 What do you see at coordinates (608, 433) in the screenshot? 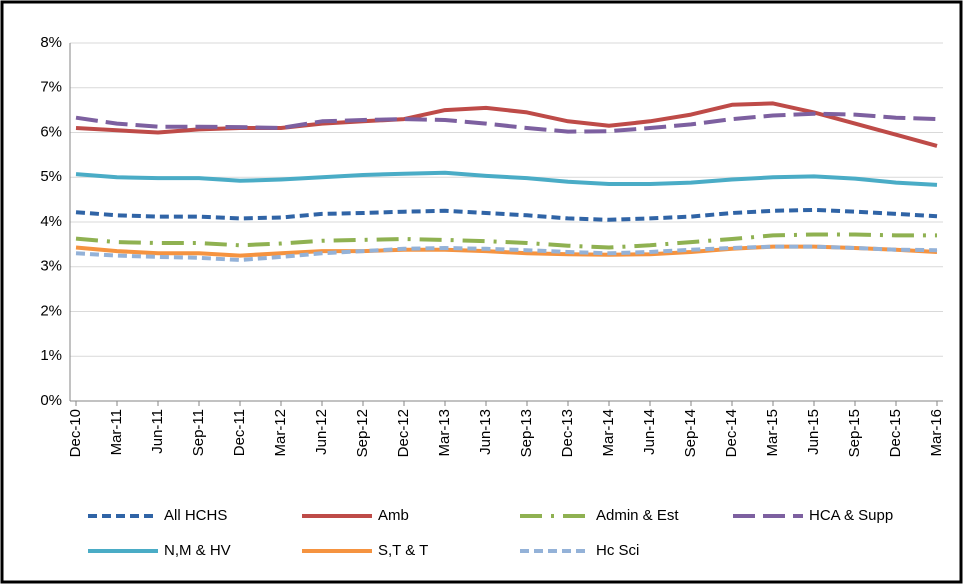
I see `x-tick-label: Mar-14` at bounding box center [608, 433].